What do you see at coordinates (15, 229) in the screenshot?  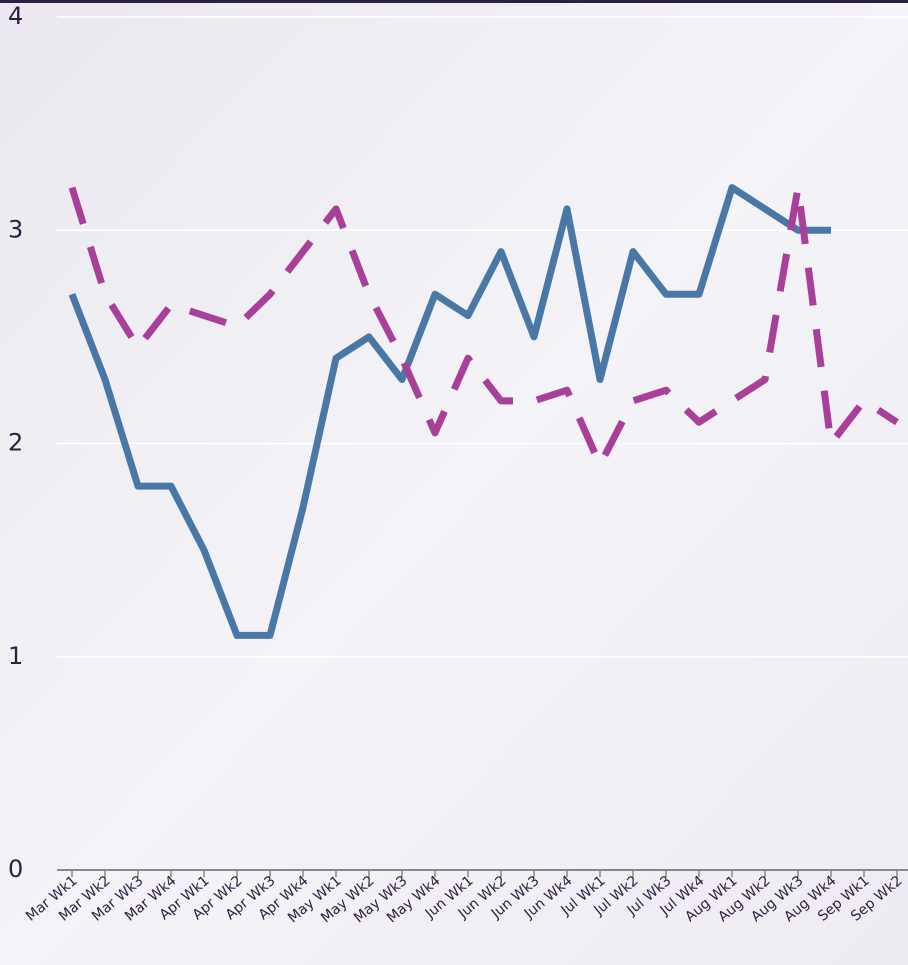 I see `y-tick-label: 3` at bounding box center [15, 229].